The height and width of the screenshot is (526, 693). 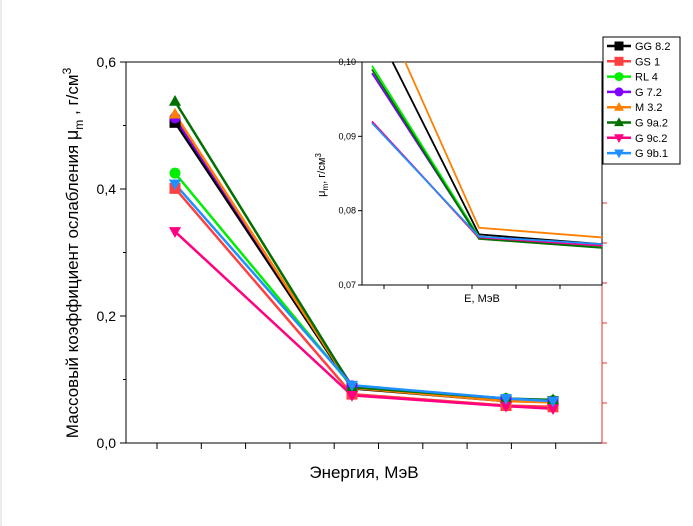 I want to click on inset-y-label-sub: m, so click(x=325, y=187).